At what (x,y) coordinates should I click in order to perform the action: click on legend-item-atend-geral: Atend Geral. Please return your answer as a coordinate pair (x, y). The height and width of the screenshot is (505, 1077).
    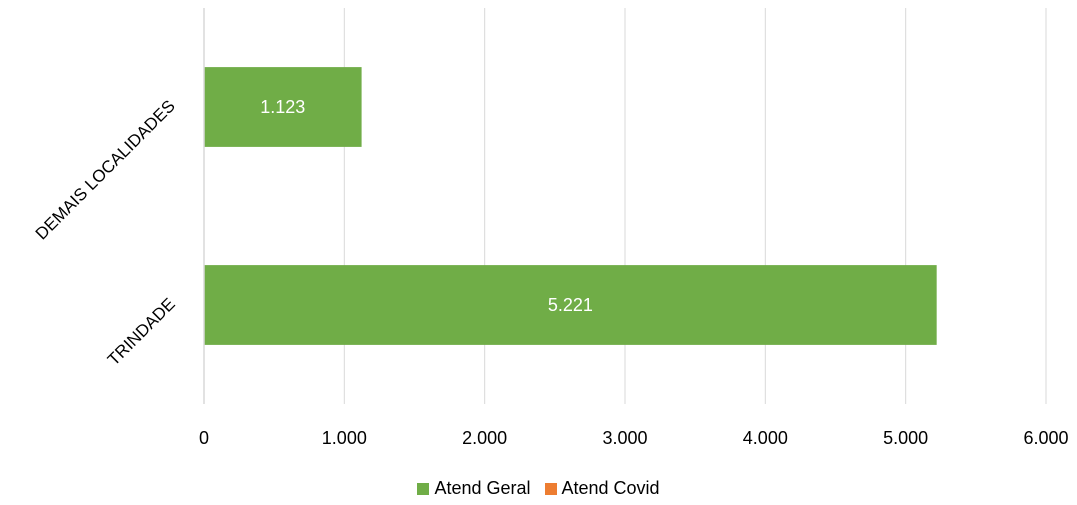
    Looking at the image, I should click on (474, 488).